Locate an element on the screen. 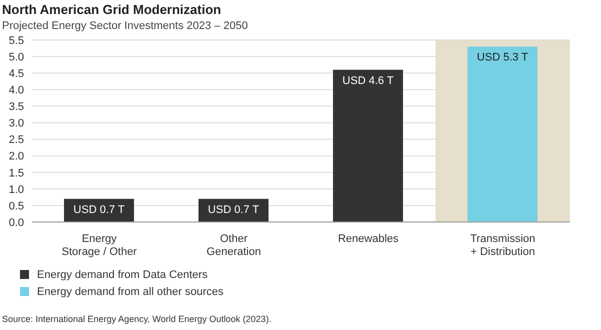  x-tick-label: Transmission + Distribution is located at coordinates (503, 245).